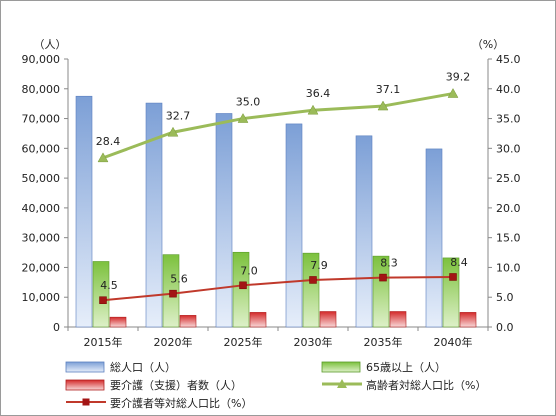 The width and height of the screenshot is (556, 416). What do you see at coordinates (41, 238) in the screenshot?
I see `left-tick-label: 30,000` at bounding box center [41, 238].